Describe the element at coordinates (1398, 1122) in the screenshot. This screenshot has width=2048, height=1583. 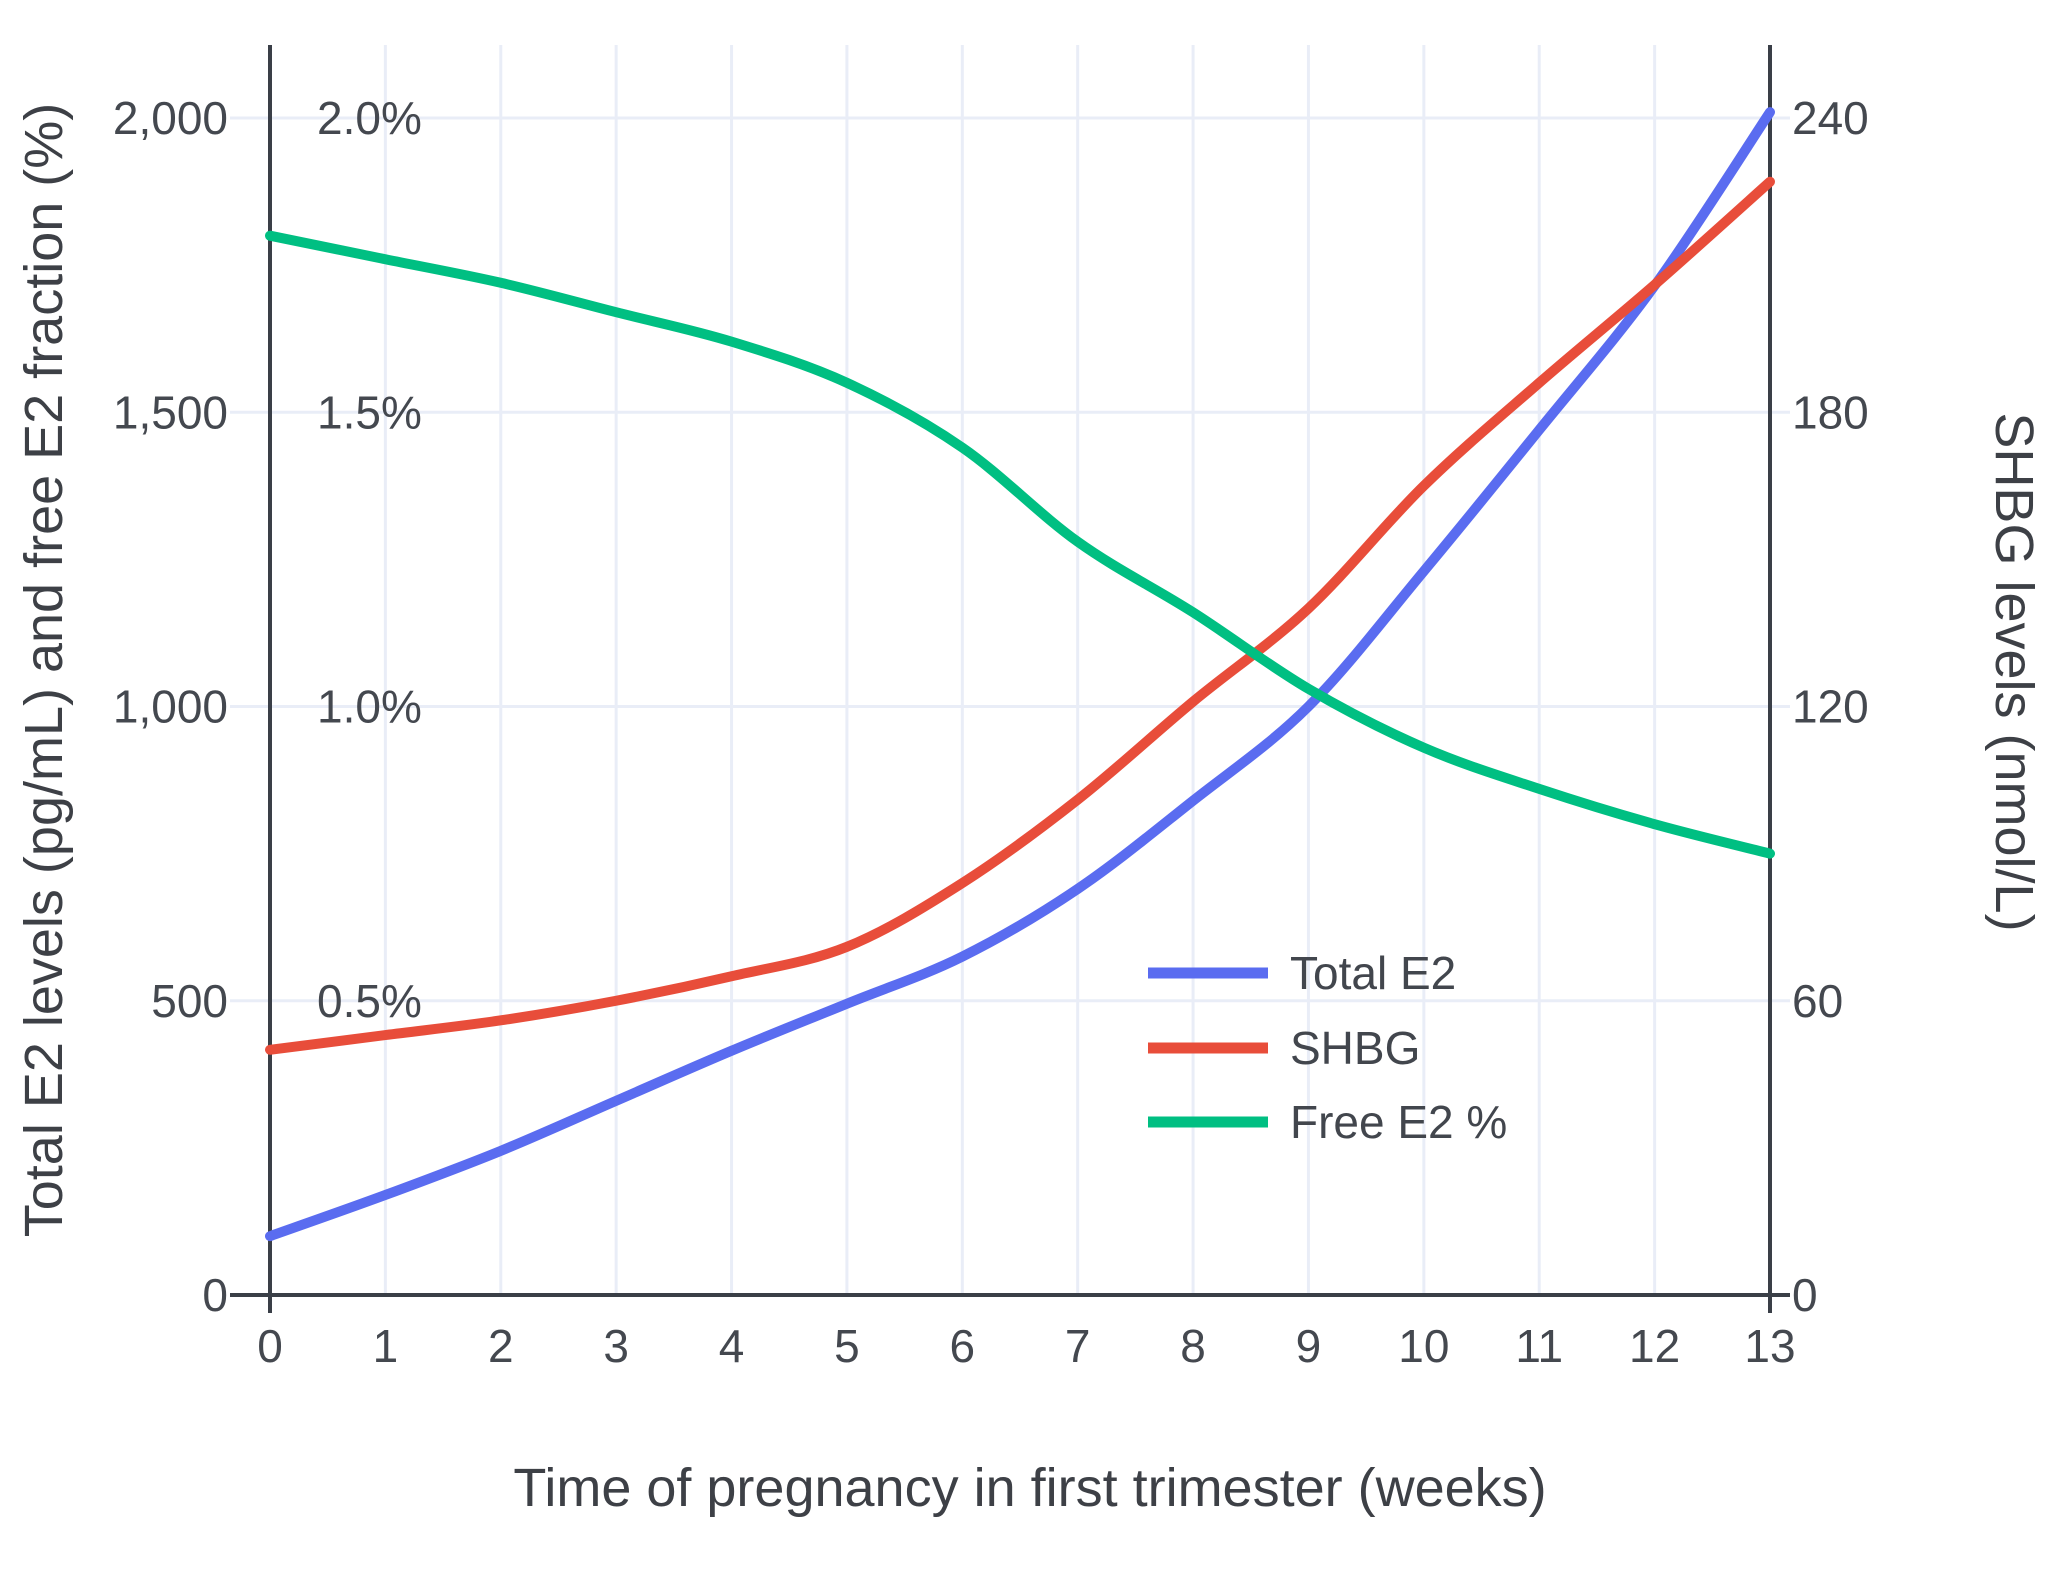
I see `legend-label-free-e2: Free E2 %` at that location.